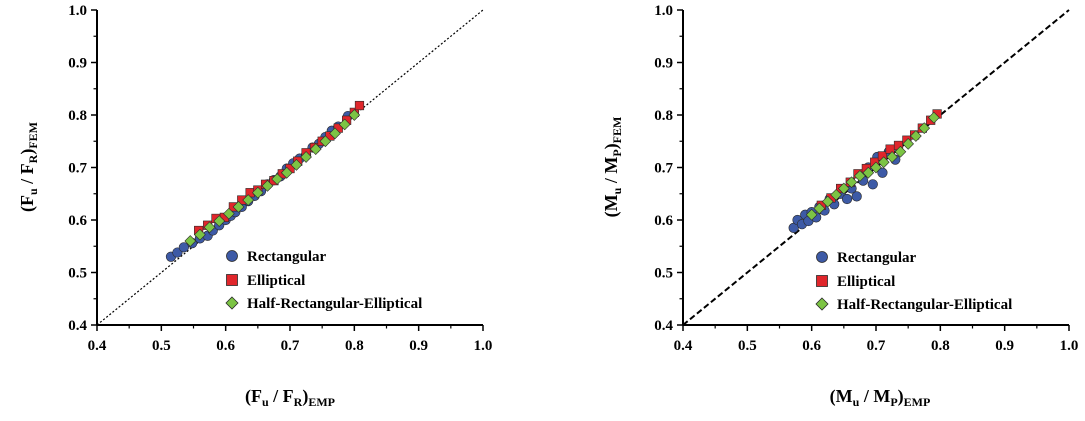  Describe the element at coordinates (880, 397) in the screenshot. I see `x-axis-label: (Mu / MP)EMP` at that location.